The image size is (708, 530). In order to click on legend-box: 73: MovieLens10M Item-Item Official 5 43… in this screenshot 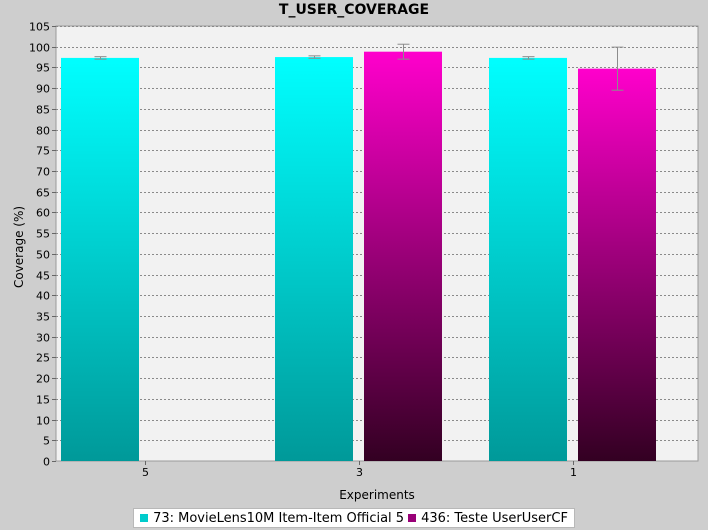, I will do `click(354, 518)`.